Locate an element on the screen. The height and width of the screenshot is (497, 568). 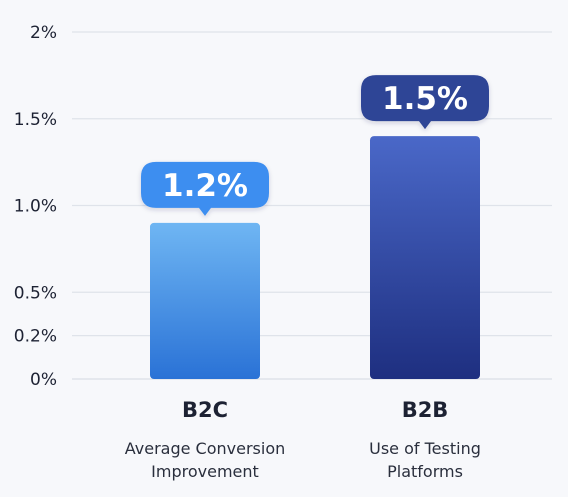
category-description: Use of Testing is located at coordinates (425, 448).